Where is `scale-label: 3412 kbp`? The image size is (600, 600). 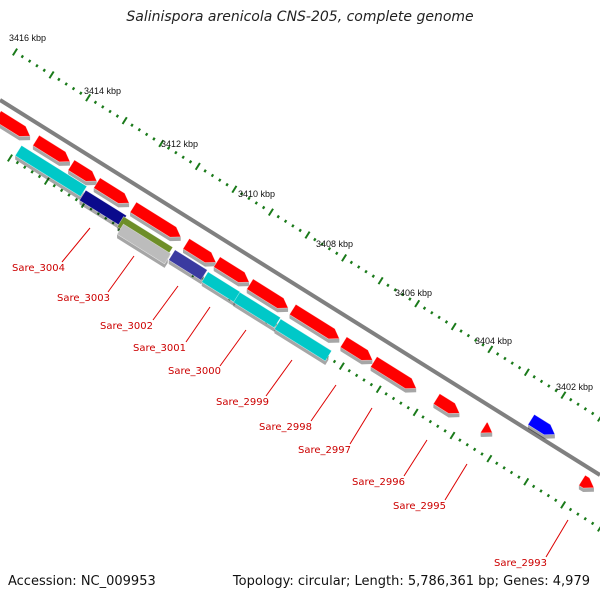 scale-label: 3412 kbp is located at coordinates (179, 144).